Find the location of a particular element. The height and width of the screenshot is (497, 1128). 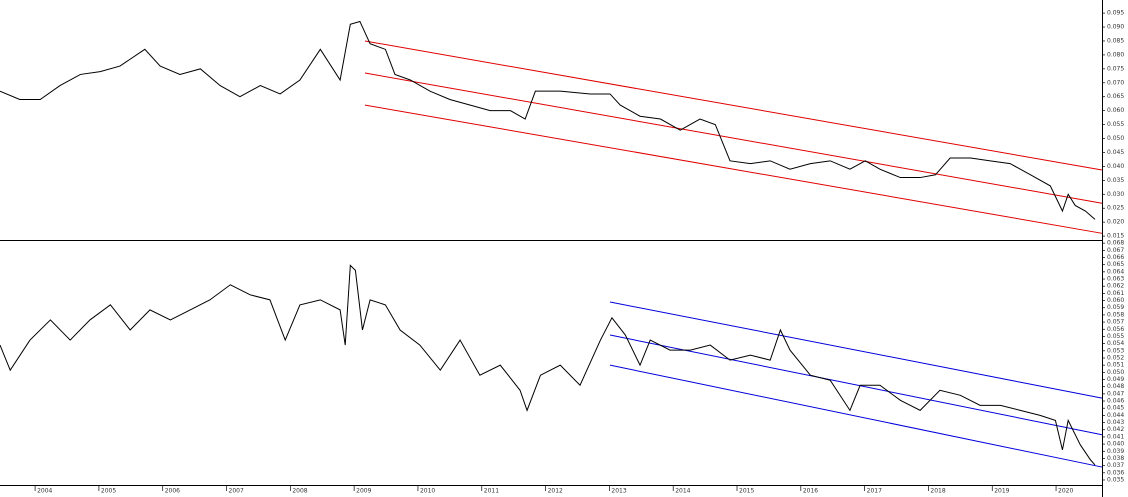

y-tick-label: 0.015 is located at coordinates (1115, 236).